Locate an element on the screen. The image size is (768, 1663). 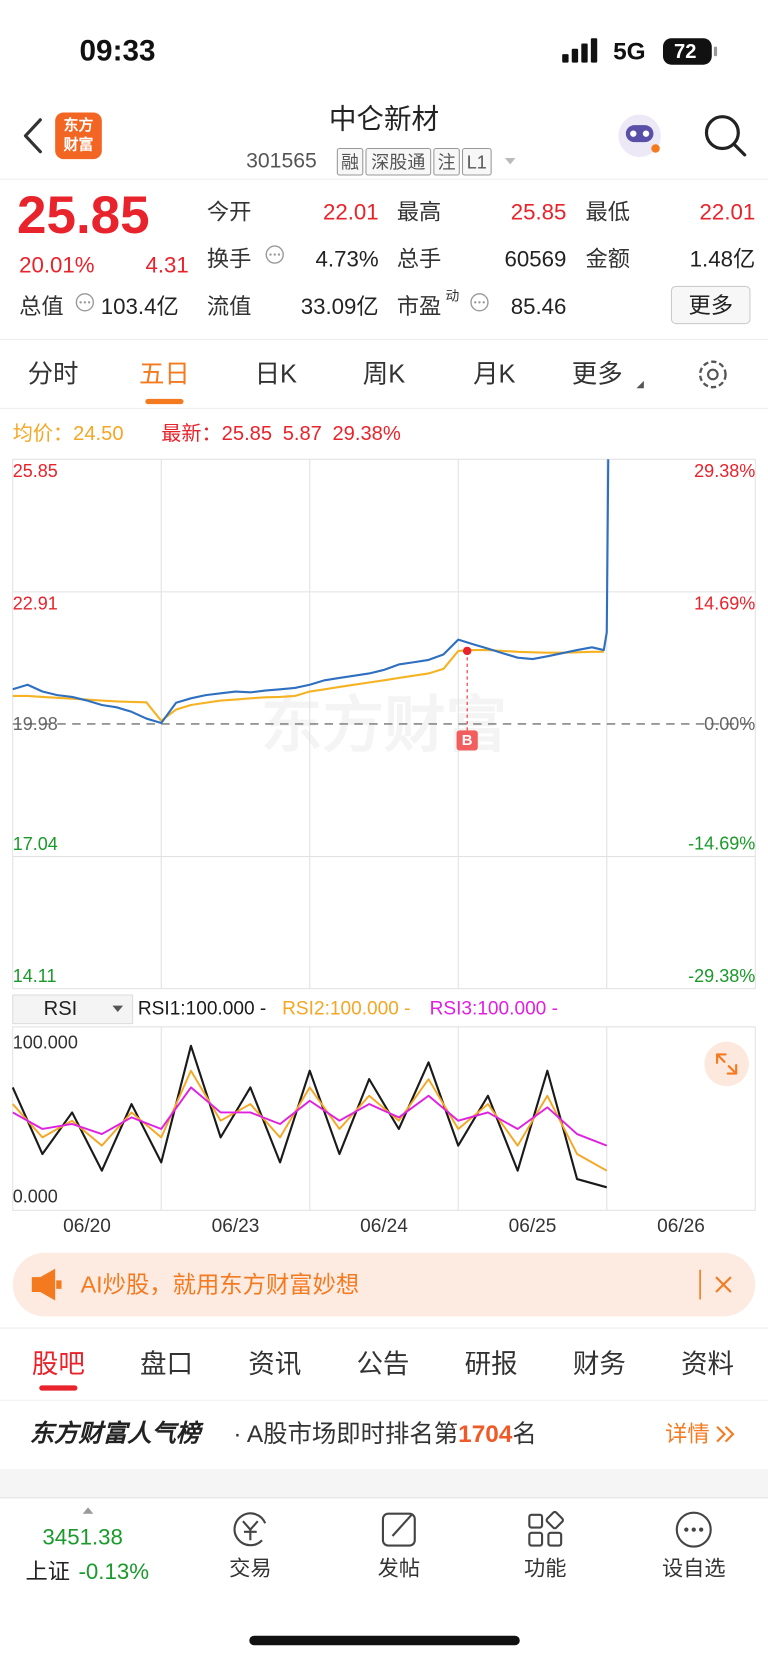
sub-tab: 财务 is located at coordinates (599, 1364).